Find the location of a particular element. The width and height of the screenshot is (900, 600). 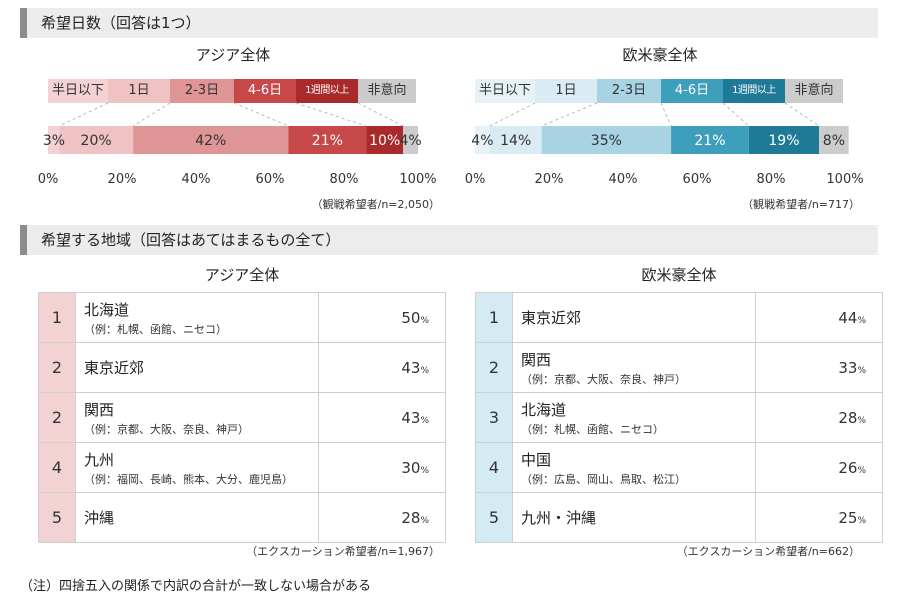

x-tick-5: 100% is located at coordinates (845, 179).